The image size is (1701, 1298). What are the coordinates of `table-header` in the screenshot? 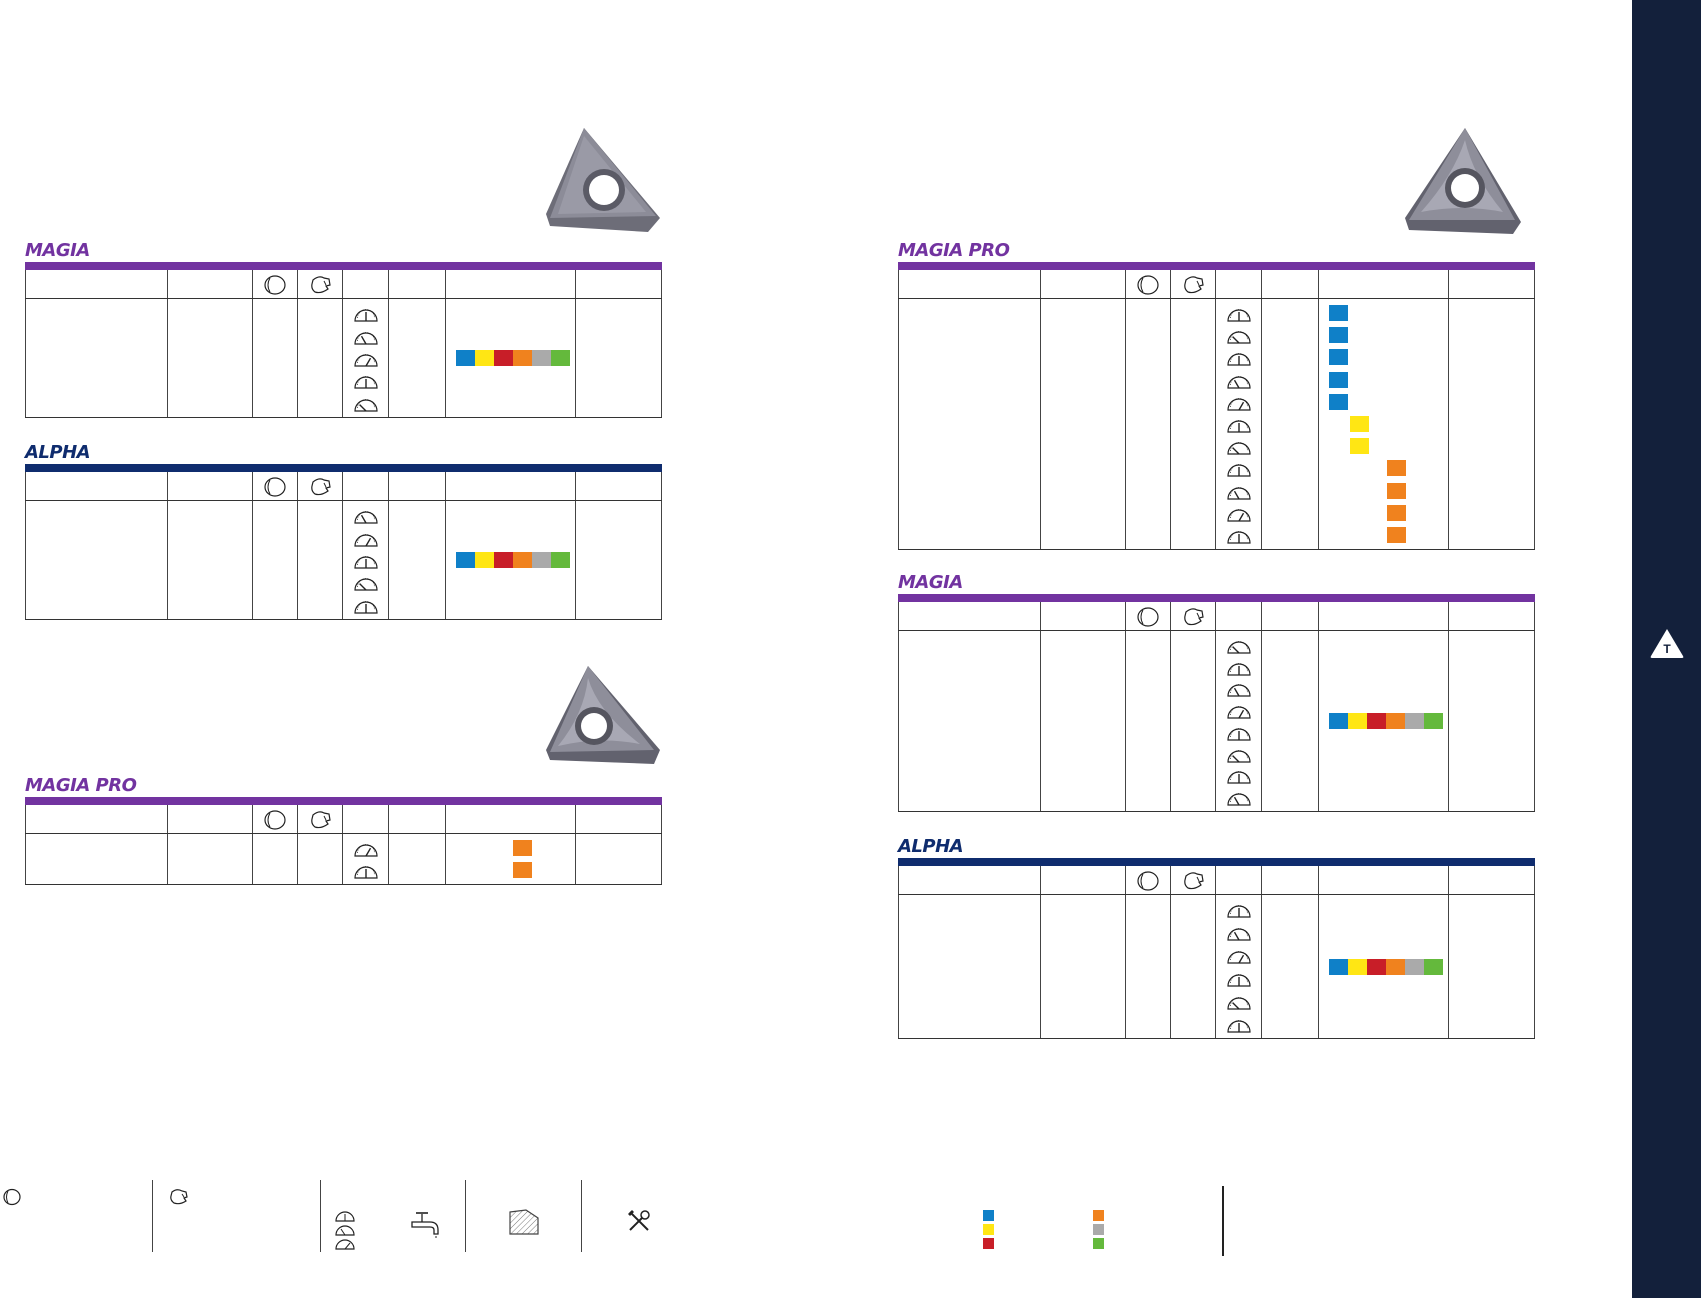 It's located at (343, 284).